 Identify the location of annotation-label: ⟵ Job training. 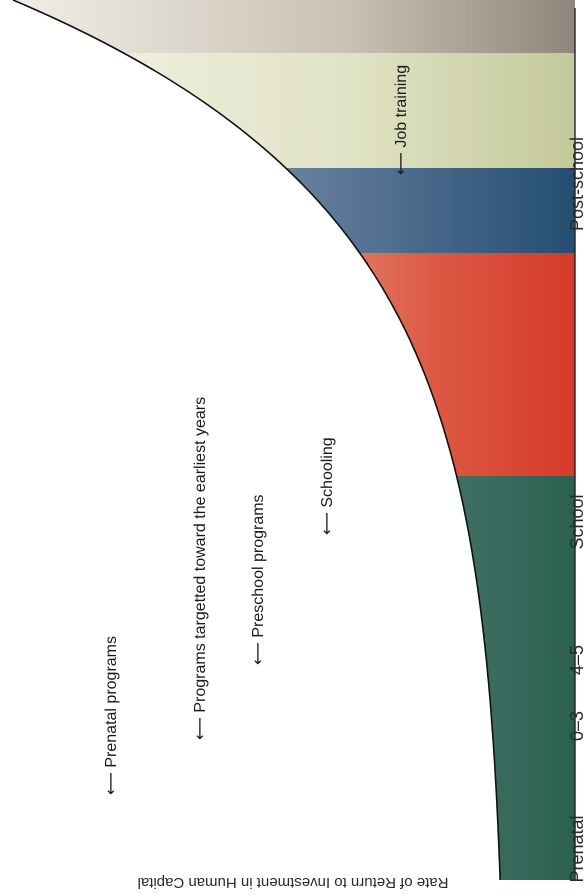
(401, 120).